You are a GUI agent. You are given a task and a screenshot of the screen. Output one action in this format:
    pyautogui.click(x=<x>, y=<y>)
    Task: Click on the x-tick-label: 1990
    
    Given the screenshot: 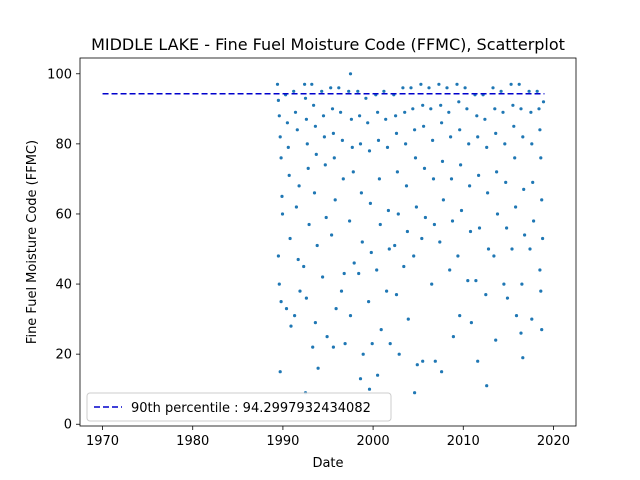 What is the action you would take?
    pyautogui.click(x=282, y=441)
    